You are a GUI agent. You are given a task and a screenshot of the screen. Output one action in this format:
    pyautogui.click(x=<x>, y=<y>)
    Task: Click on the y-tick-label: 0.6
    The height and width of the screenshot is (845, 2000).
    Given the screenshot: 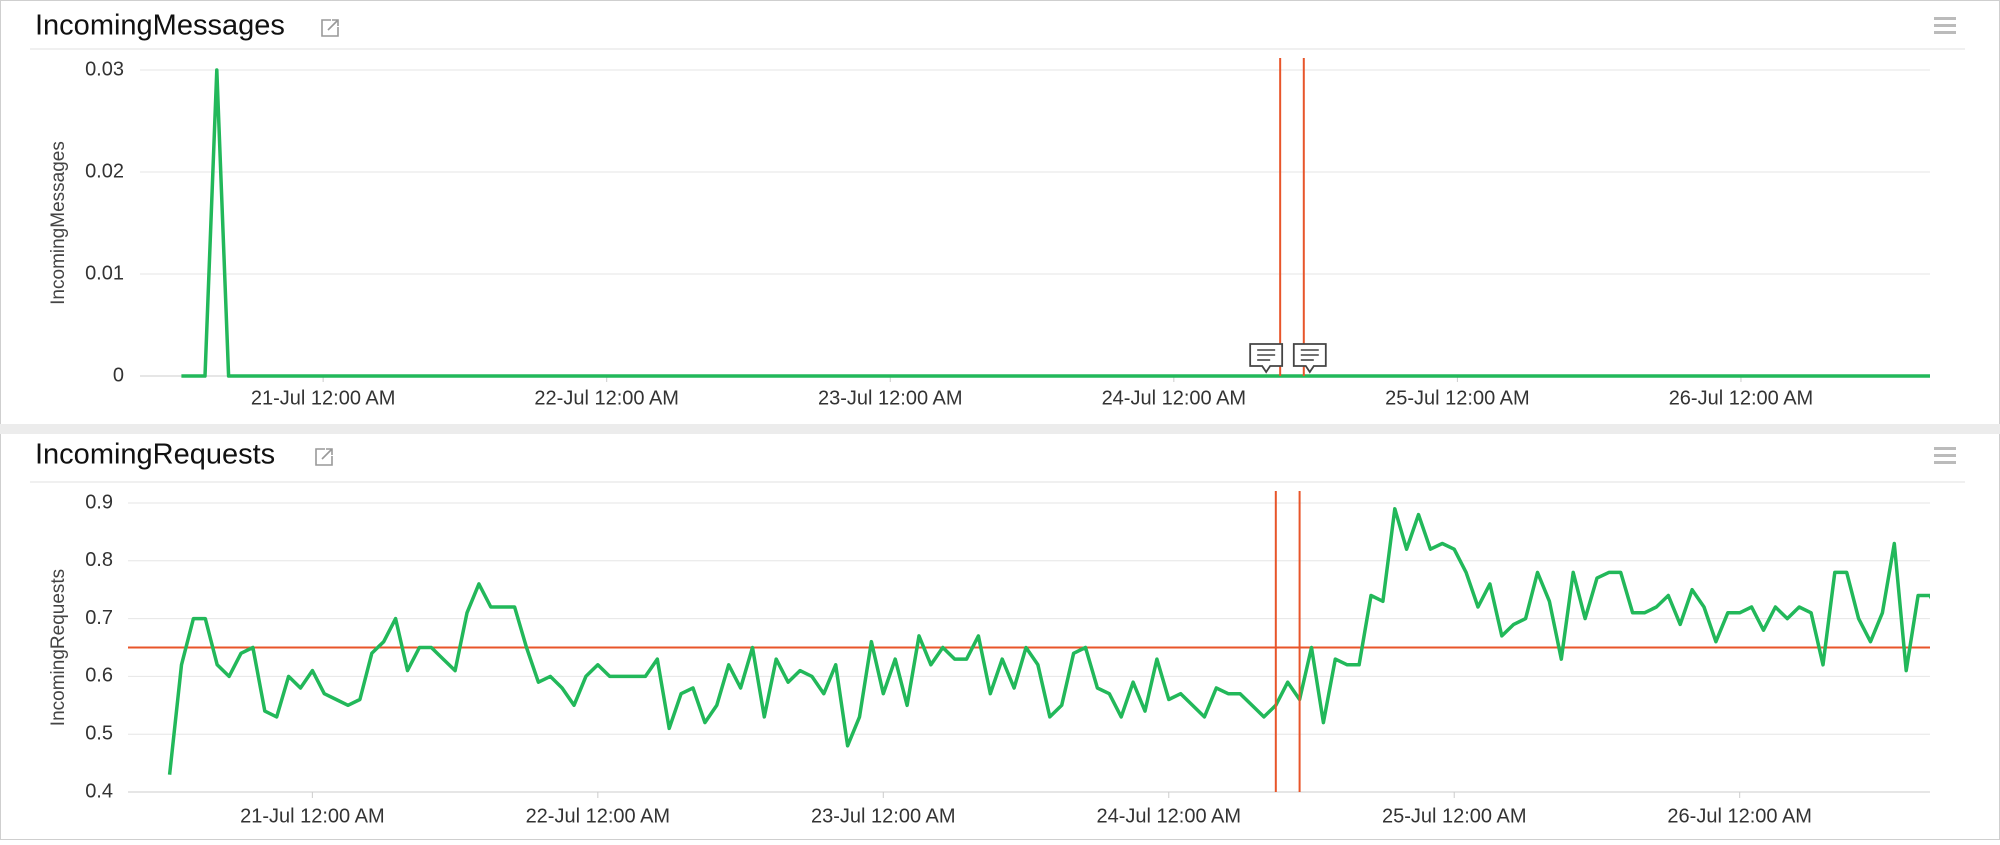 What is the action you would take?
    pyautogui.click(x=99, y=676)
    